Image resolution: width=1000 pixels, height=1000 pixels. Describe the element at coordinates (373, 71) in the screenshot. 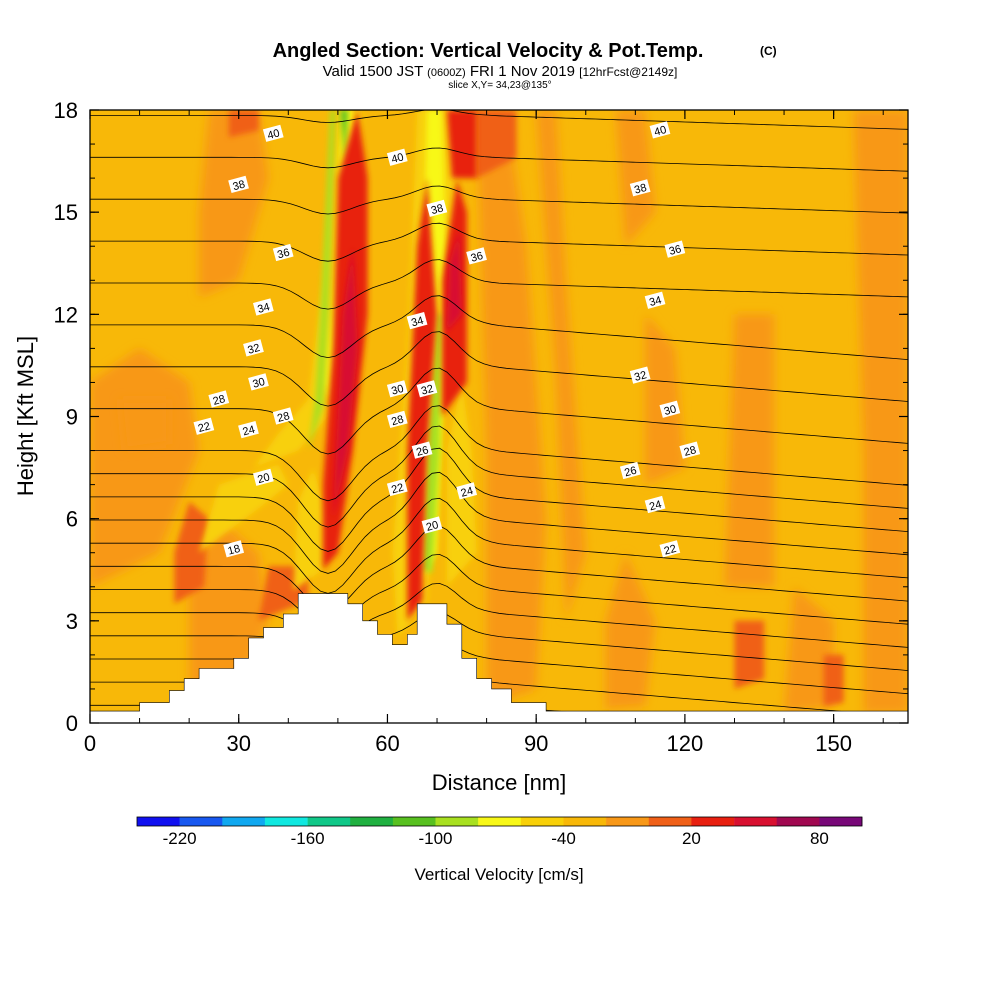

I see `subtitle-valid: Valid 1500 JST` at that location.